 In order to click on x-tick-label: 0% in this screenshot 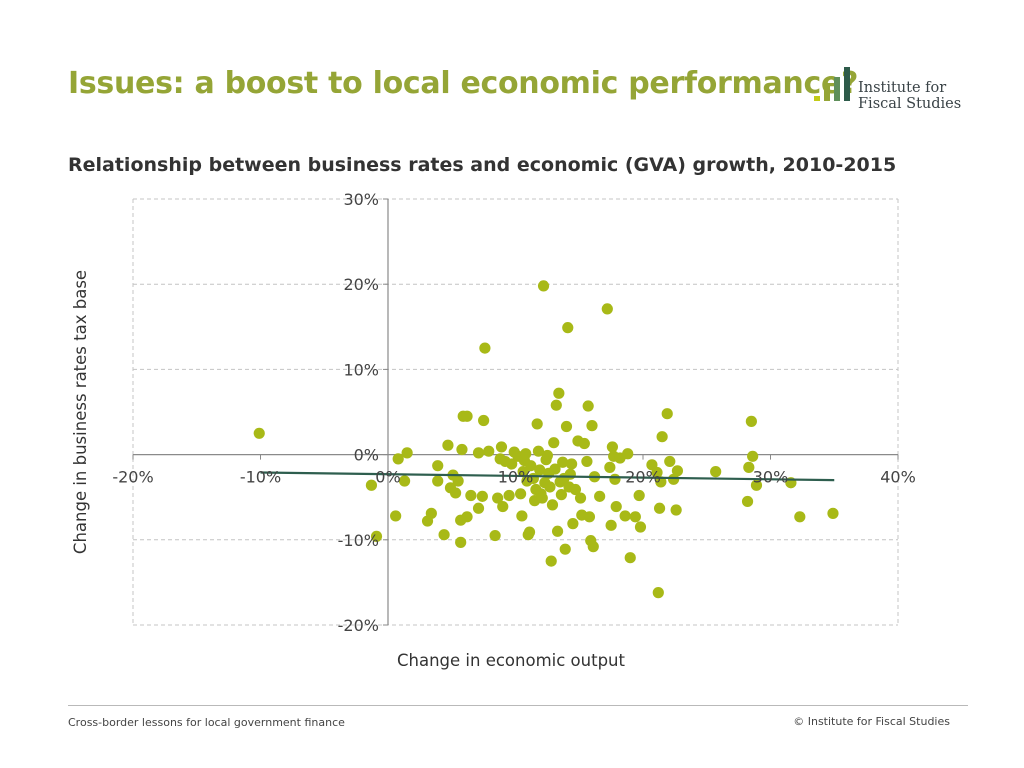, I will do `click(387, 477)`.